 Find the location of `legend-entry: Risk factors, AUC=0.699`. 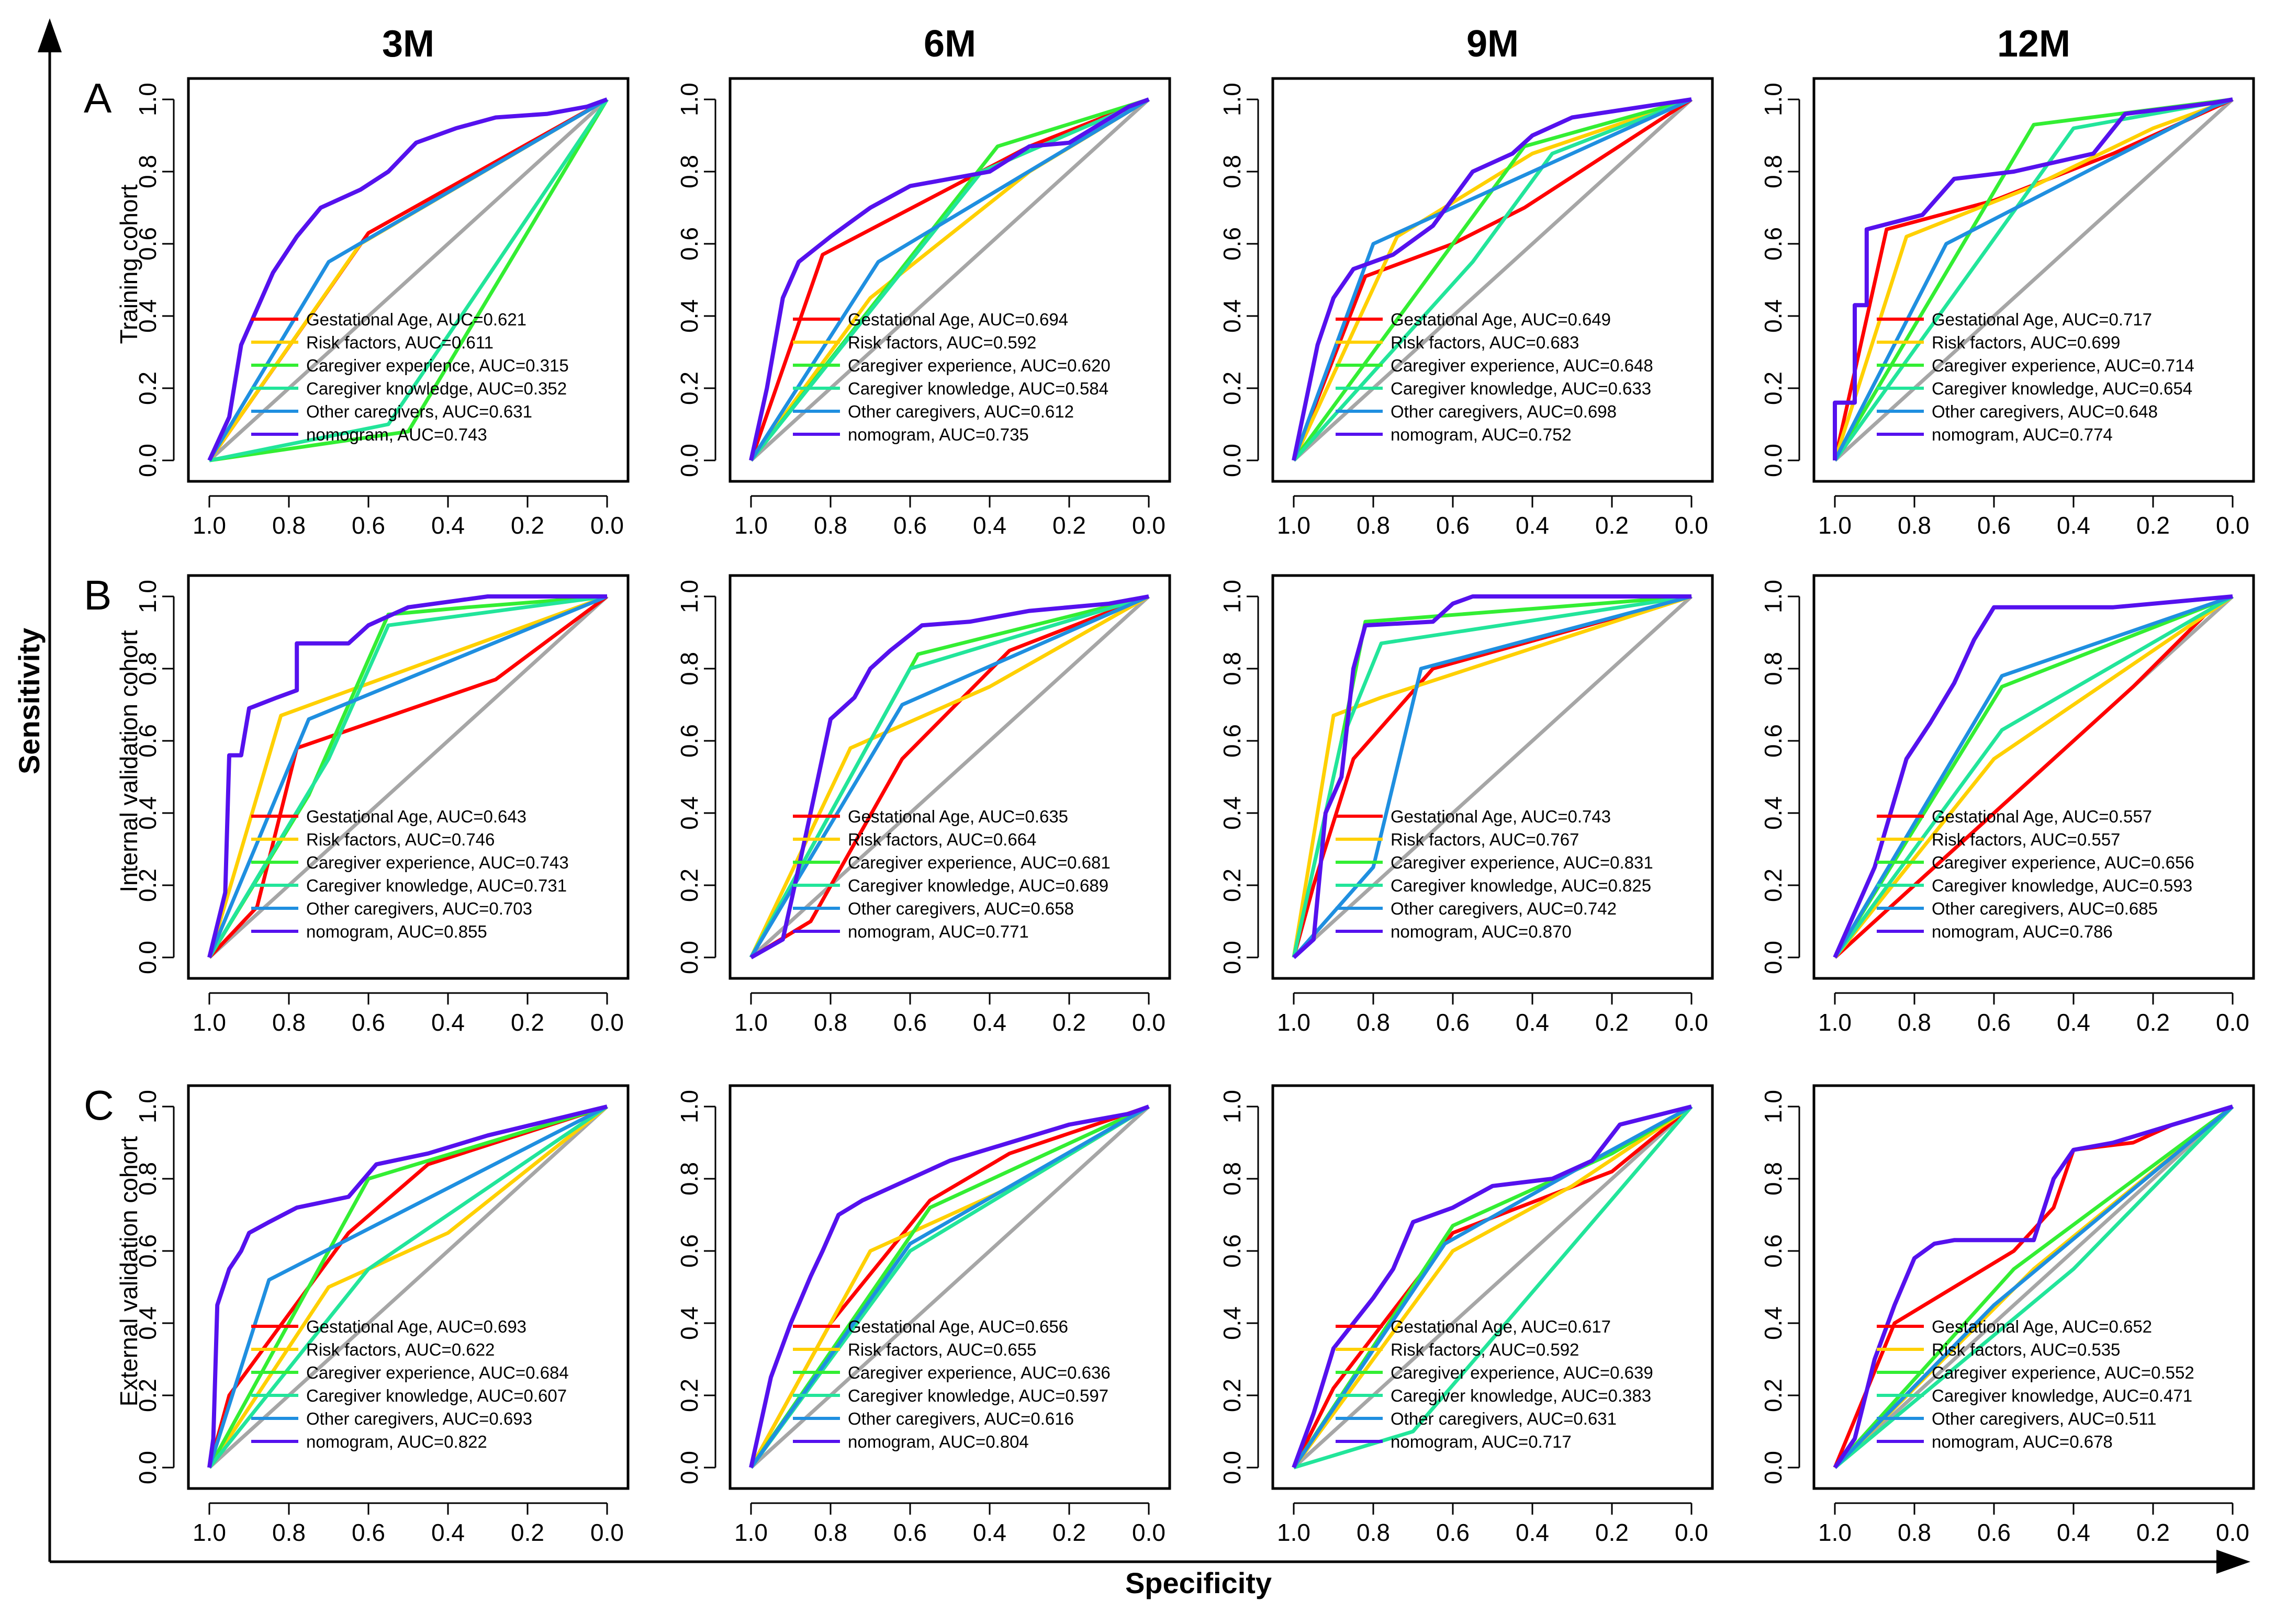

legend-entry: Risk factors, AUC=0.699 is located at coordinates (2026, 342).